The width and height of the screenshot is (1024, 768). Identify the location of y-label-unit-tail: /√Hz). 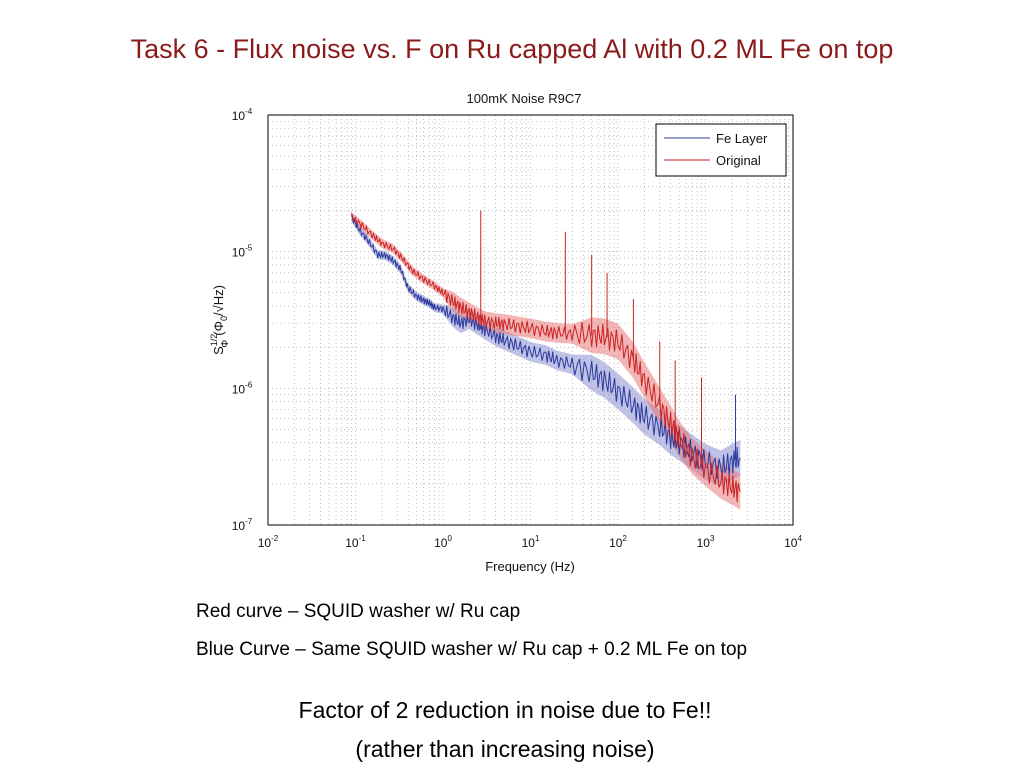
(218, 300).